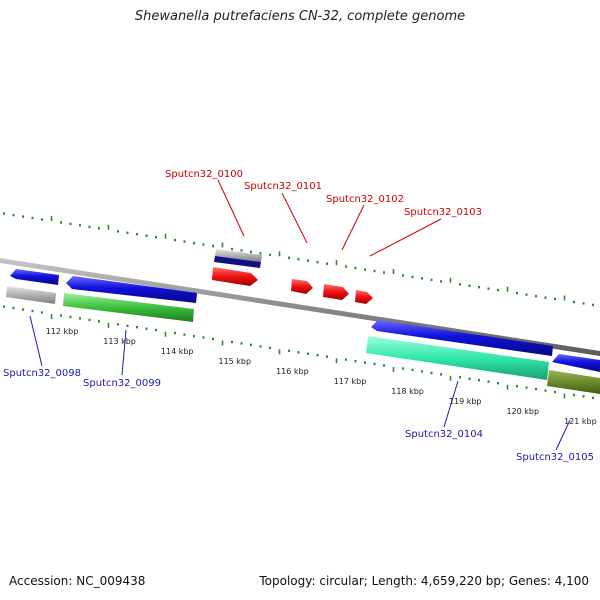  What do you see at coordinates (122, 383) in the screenshot?
I see `label-Sputcn32_0099: Sputcn32_0099` at bounding box center [122, 383].